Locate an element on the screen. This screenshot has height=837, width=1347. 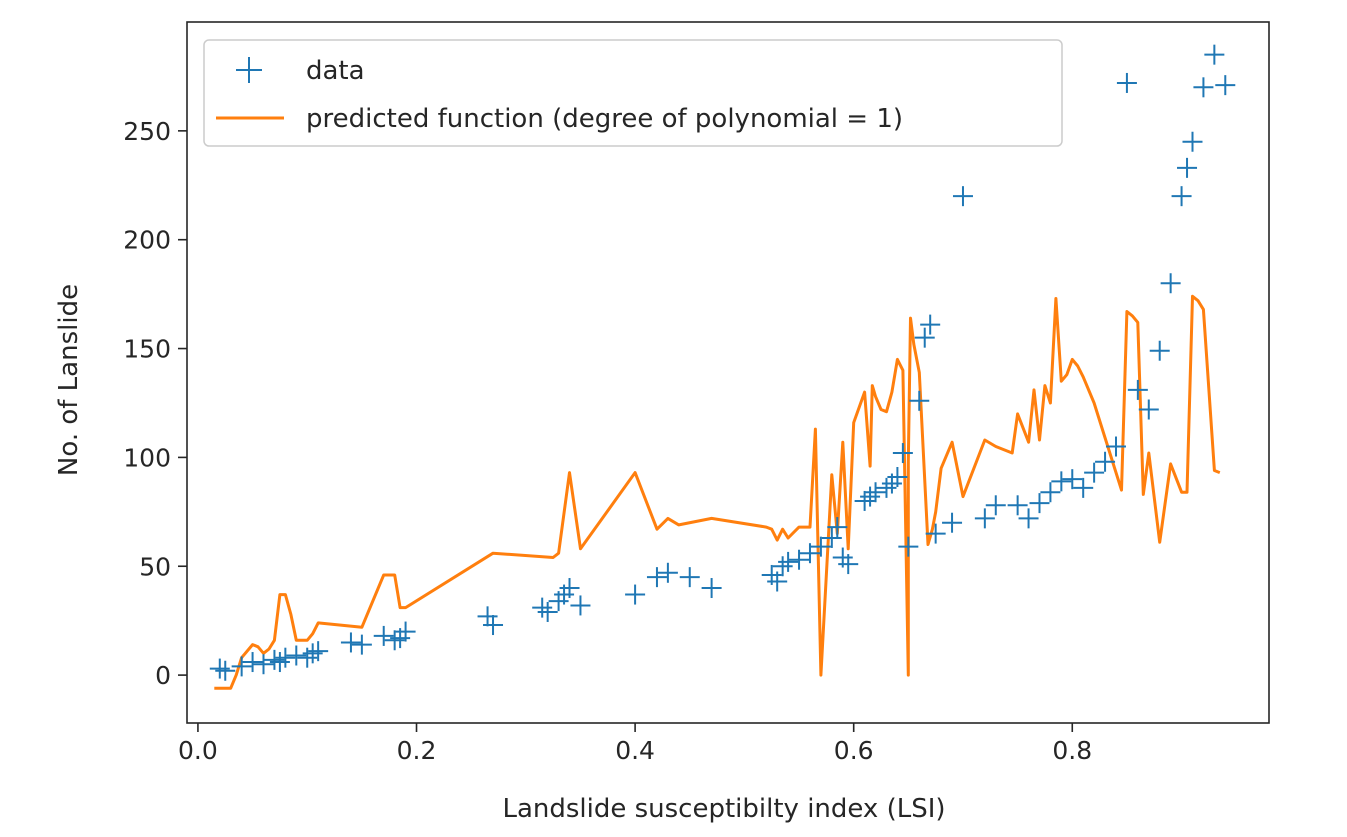
legend-box is located at coordinates (633, 93).